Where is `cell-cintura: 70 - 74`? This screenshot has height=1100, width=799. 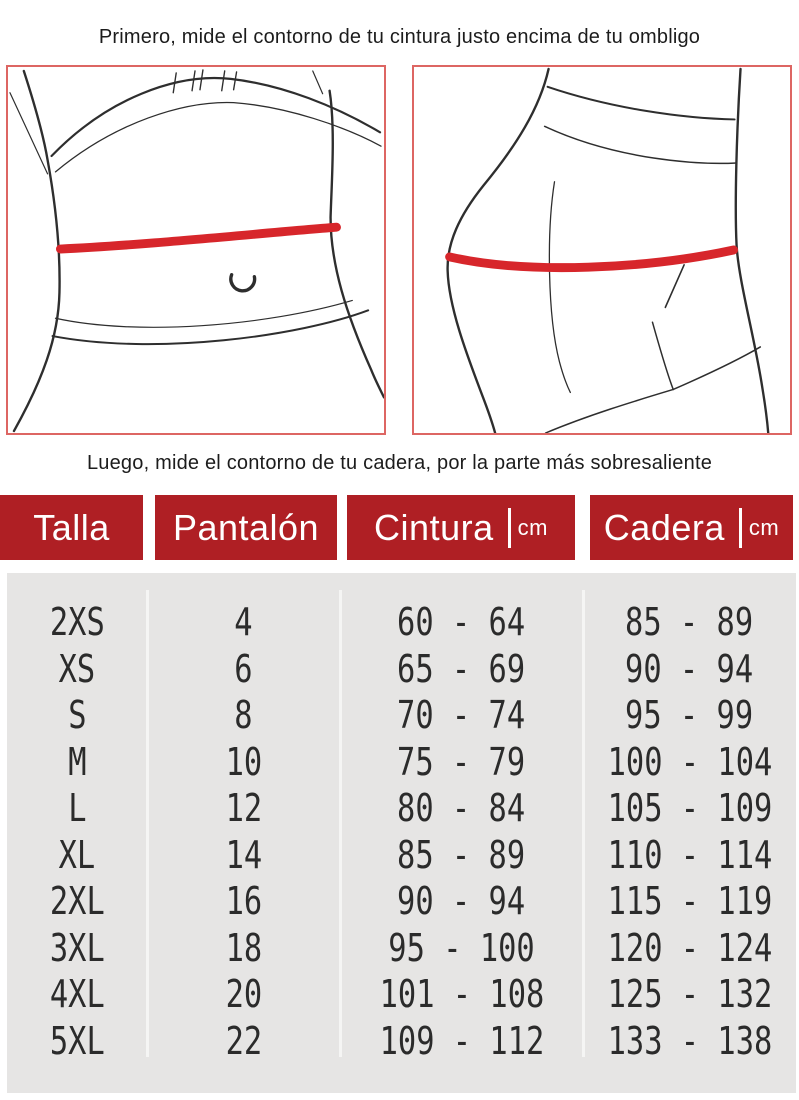
cell-cintura: 70 - 74 is located at coordinates (461, 715).